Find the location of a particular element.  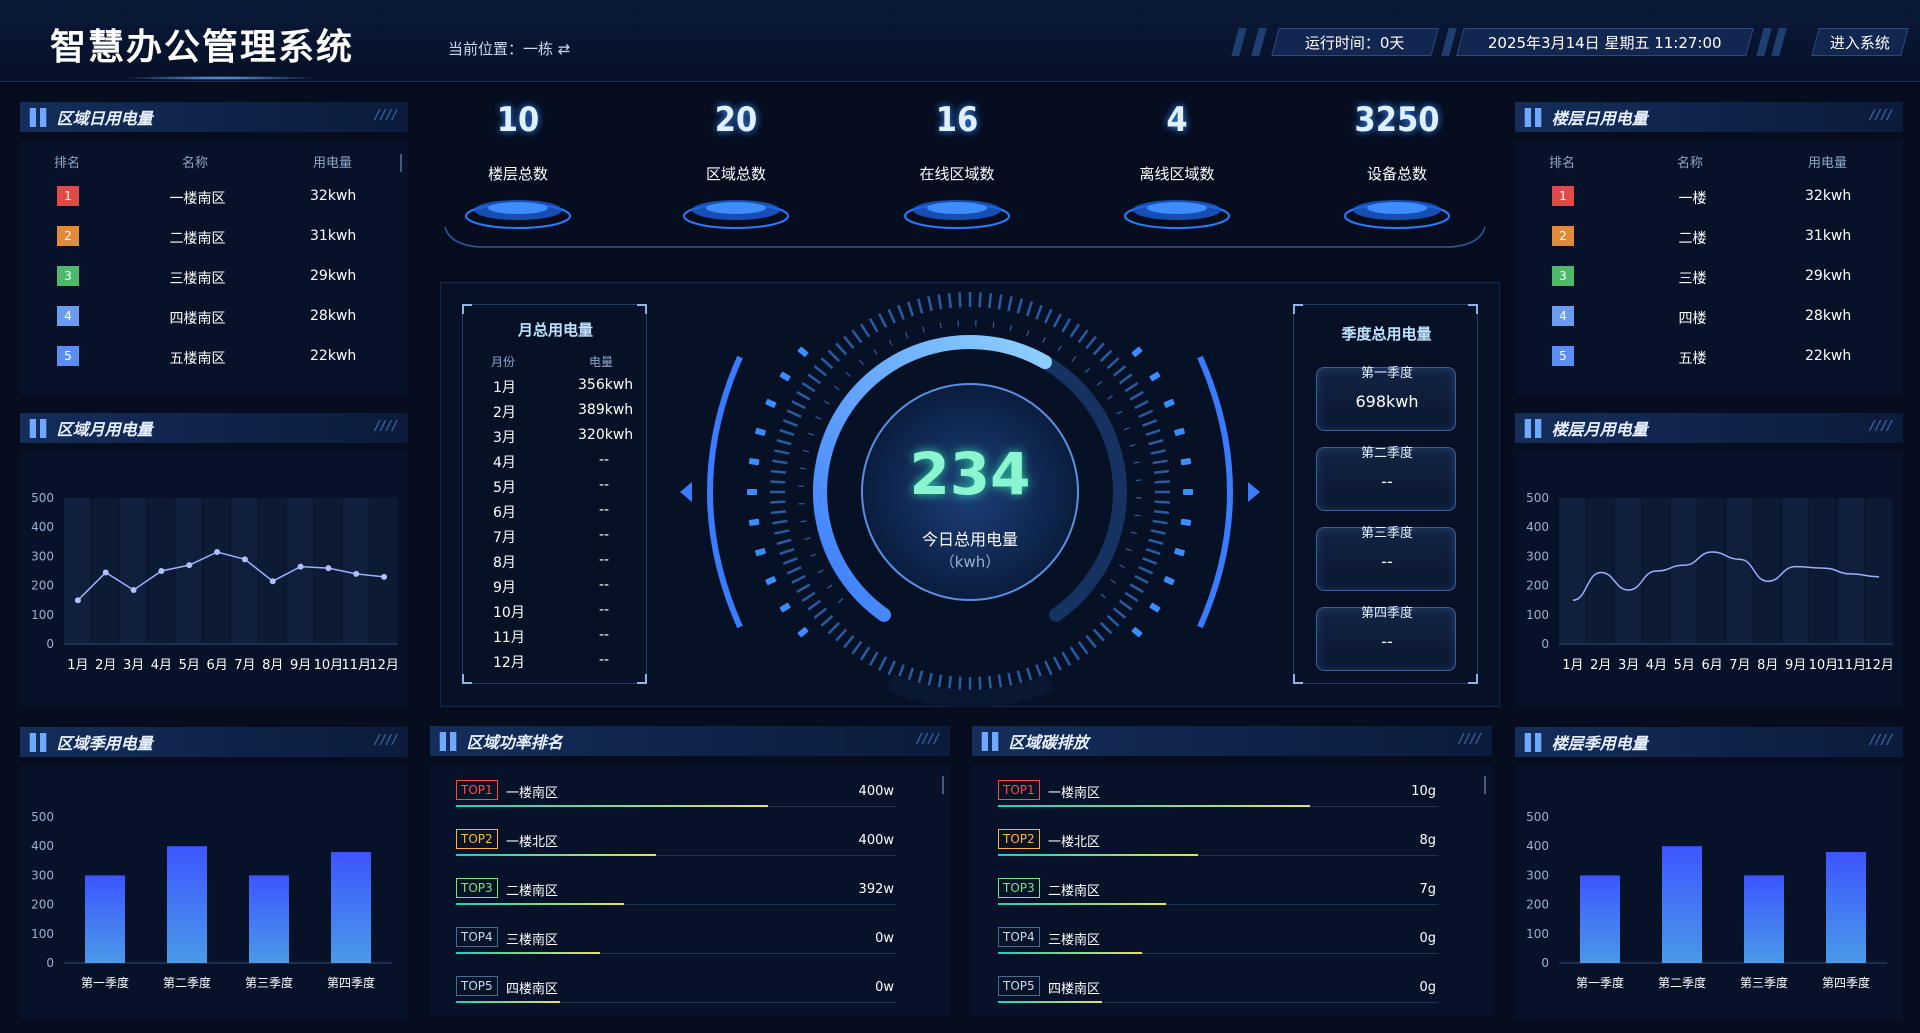

row-value: 22kwh is located at coordinates (333, 356).